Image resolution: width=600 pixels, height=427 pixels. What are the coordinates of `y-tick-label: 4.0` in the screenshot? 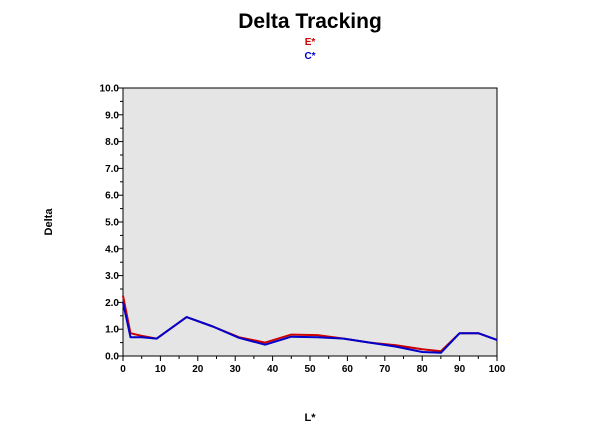 It's located at (112, 249).